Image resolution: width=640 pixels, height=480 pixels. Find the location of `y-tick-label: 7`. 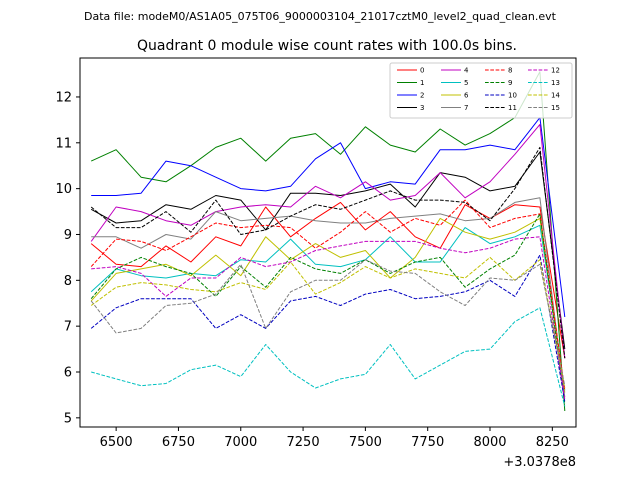

y-tick-label: 7 is located at coordinates (68, 327).